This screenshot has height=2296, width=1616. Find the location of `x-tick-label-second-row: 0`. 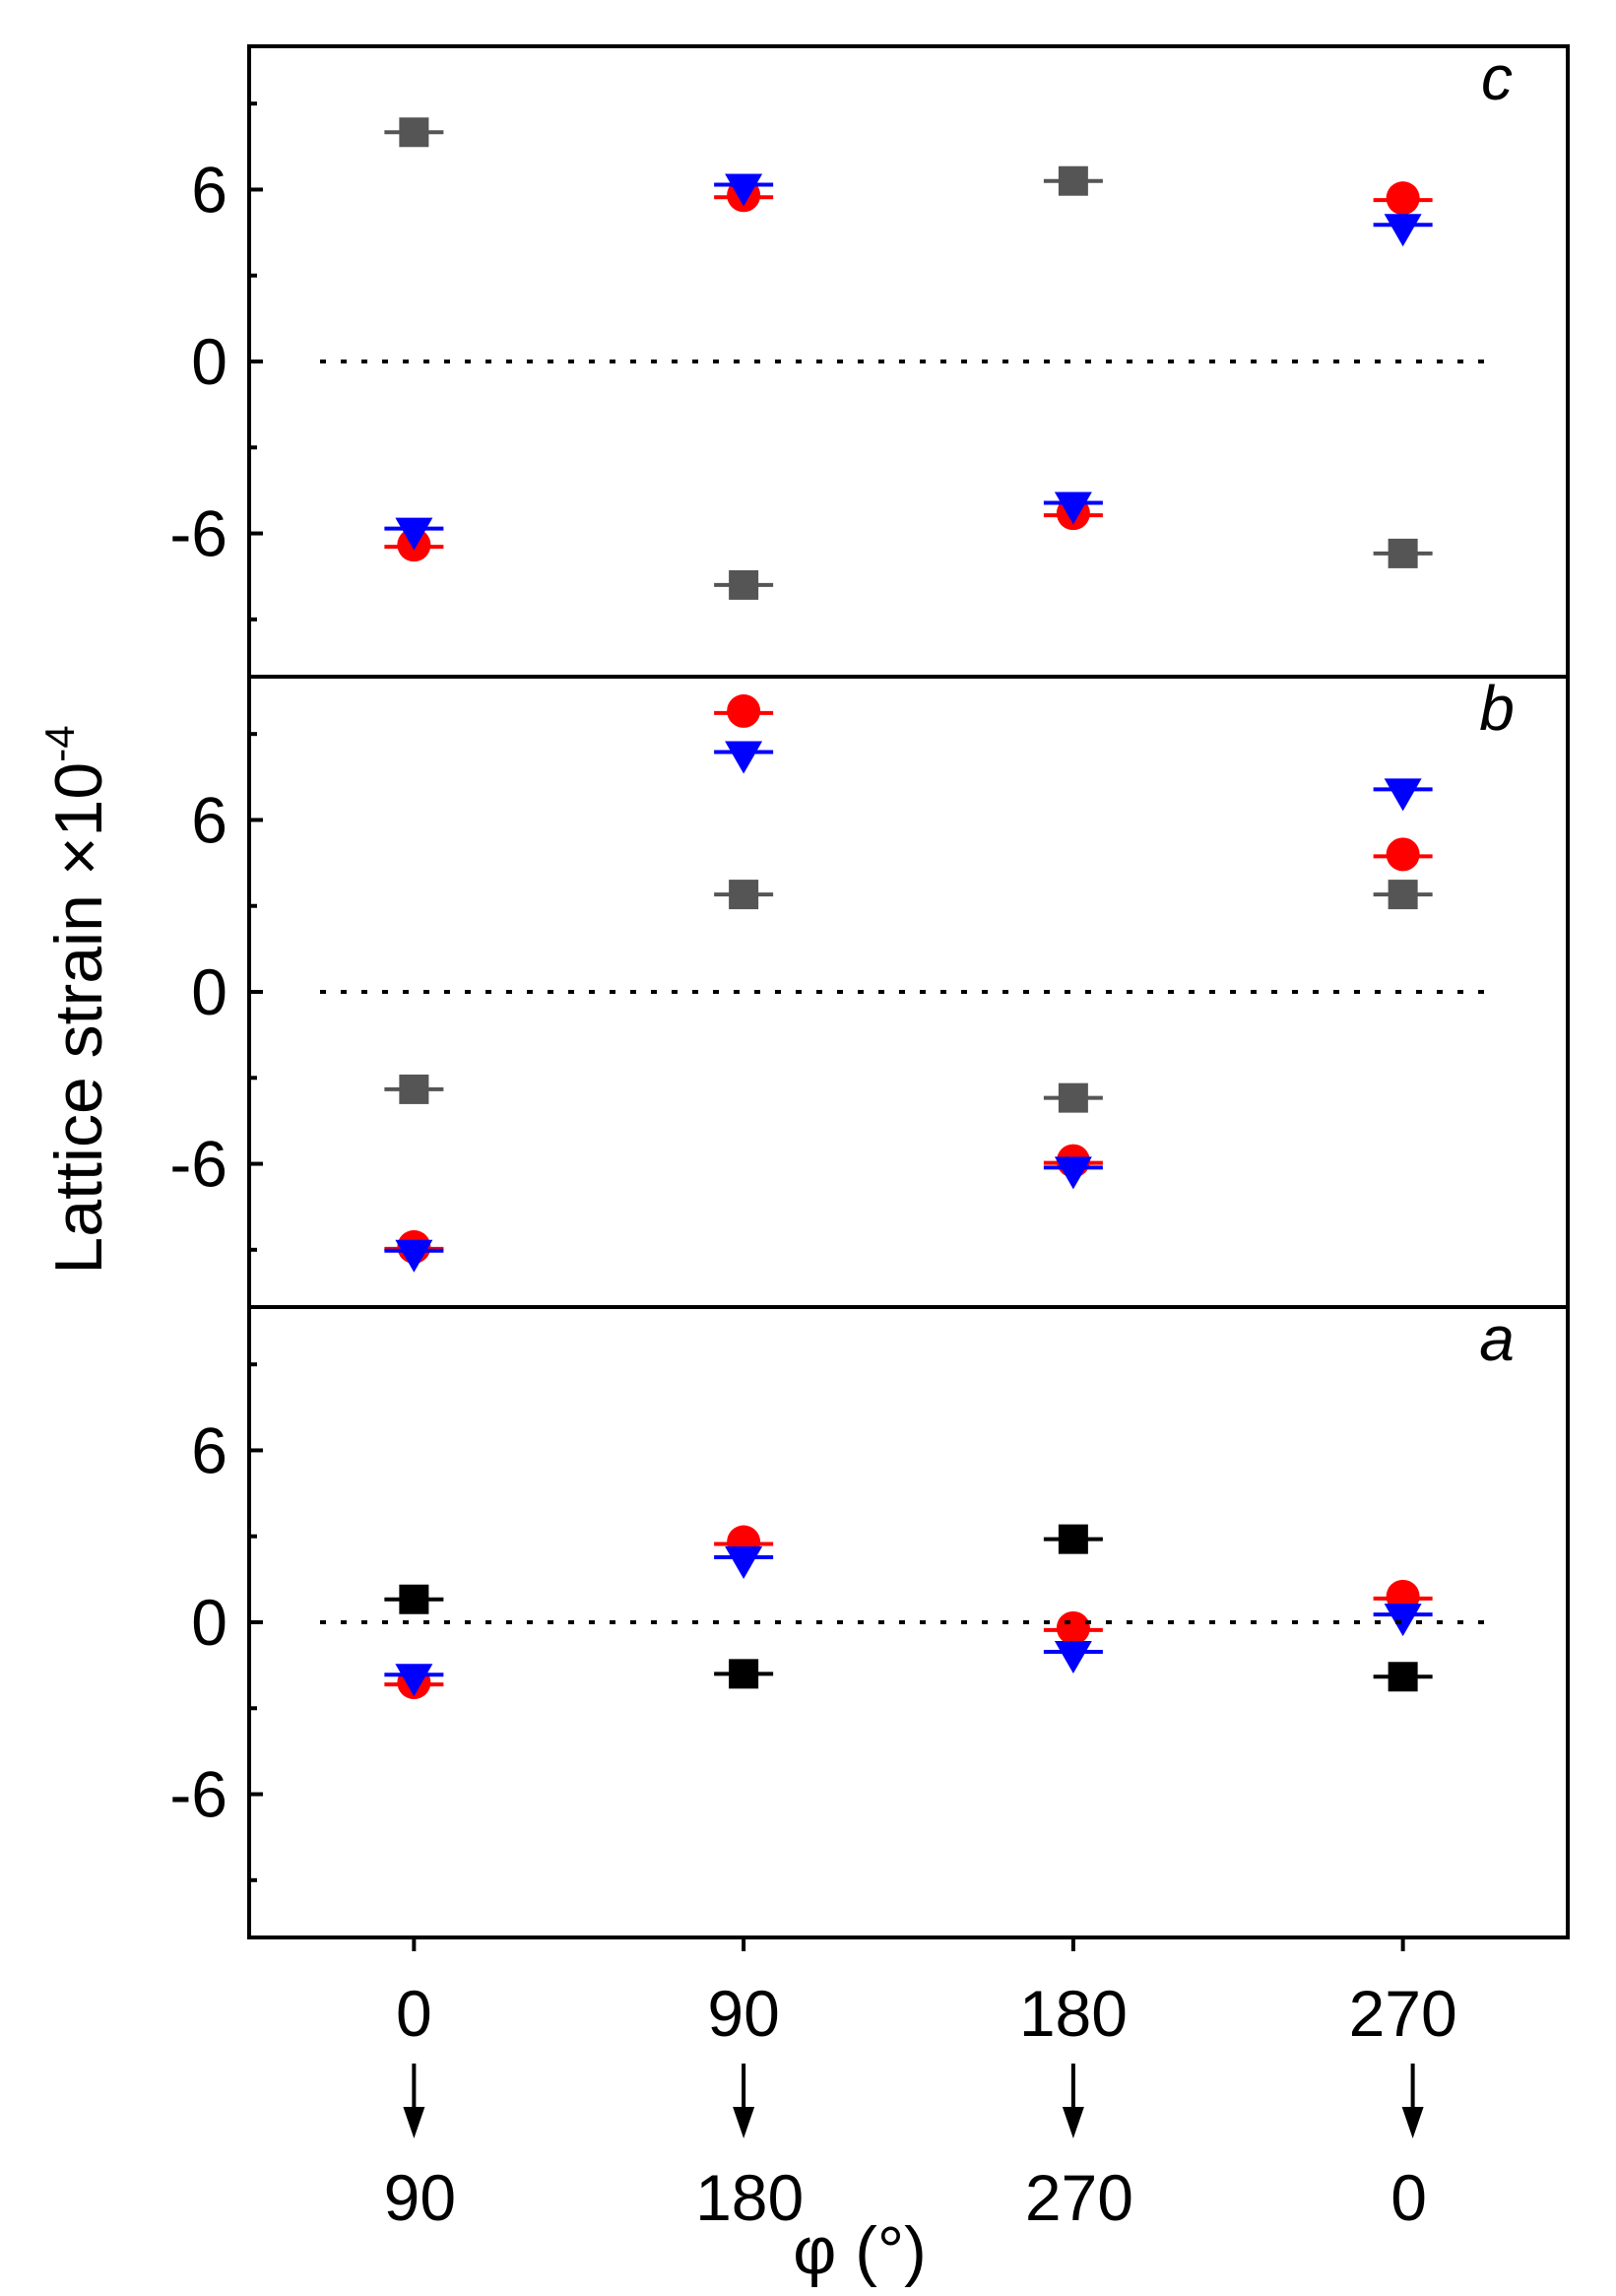

x-tick-label-second-row: 0 is located at coordinates (1408, 2197).